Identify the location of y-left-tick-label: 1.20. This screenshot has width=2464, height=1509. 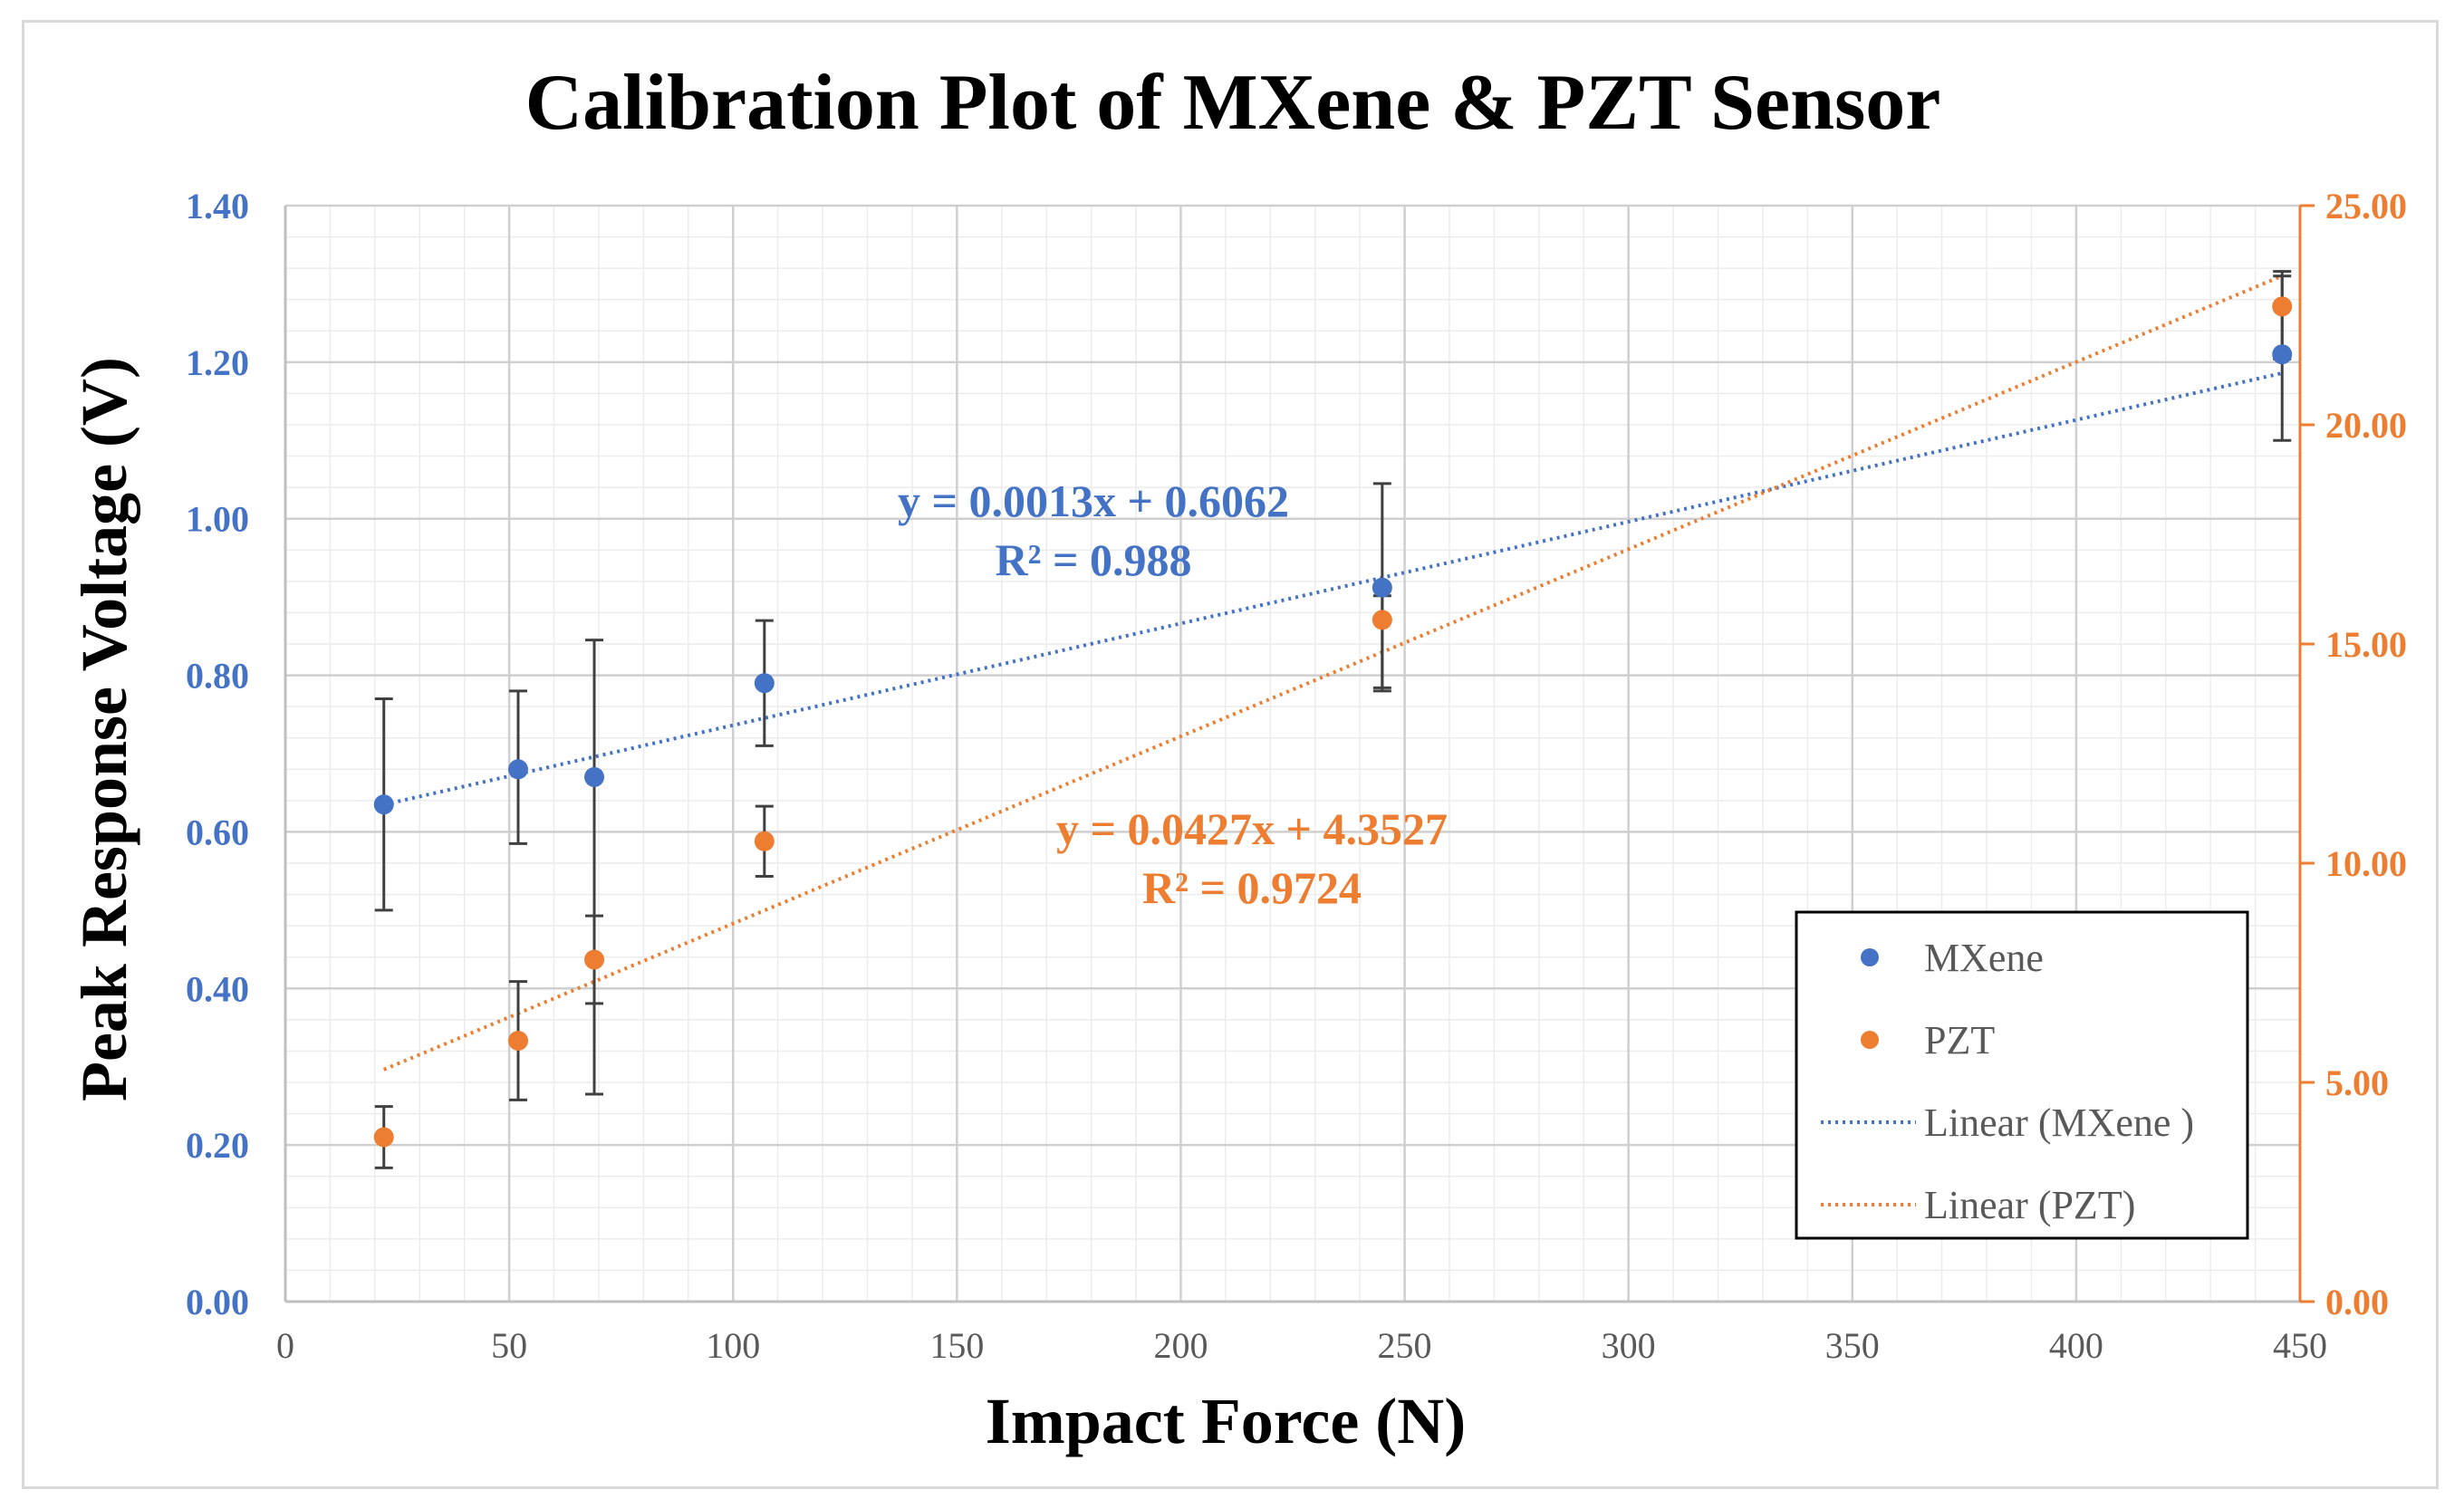
(217, 363).